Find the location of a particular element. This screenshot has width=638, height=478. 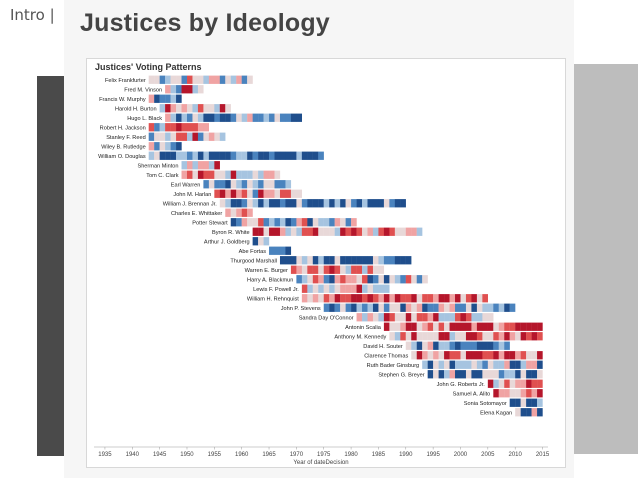

justice-label: Byron R. White is located at coordinates (231, 233).